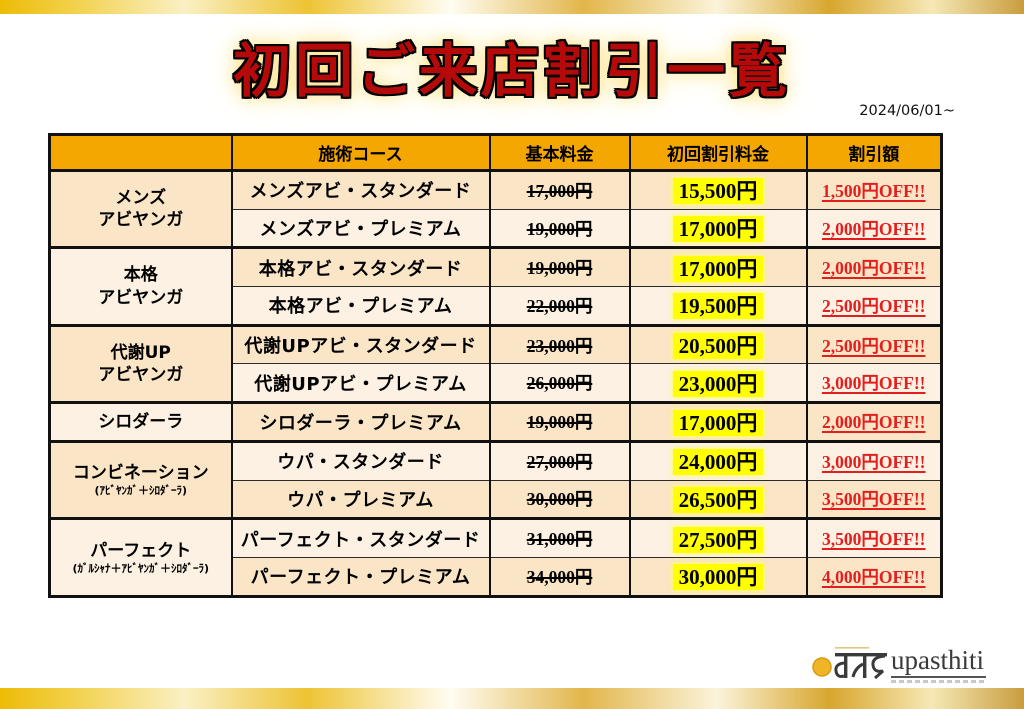  I want to click on header-first-visit-price: 初回割引料金, so click(718, 152).